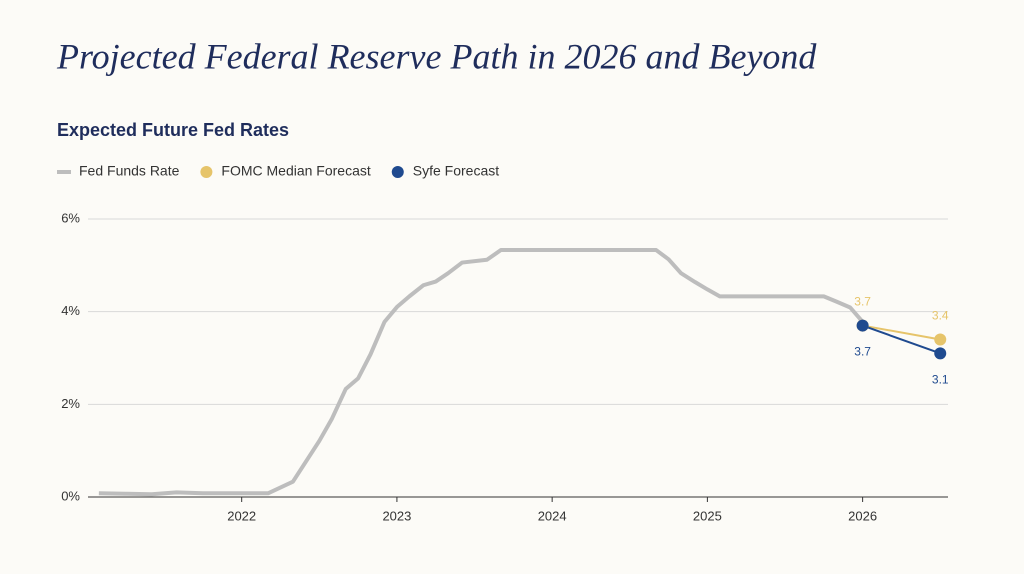 This screenshot has height=574, width=1024. I want to click on x-tick-label: 2025, so click(707, 515).